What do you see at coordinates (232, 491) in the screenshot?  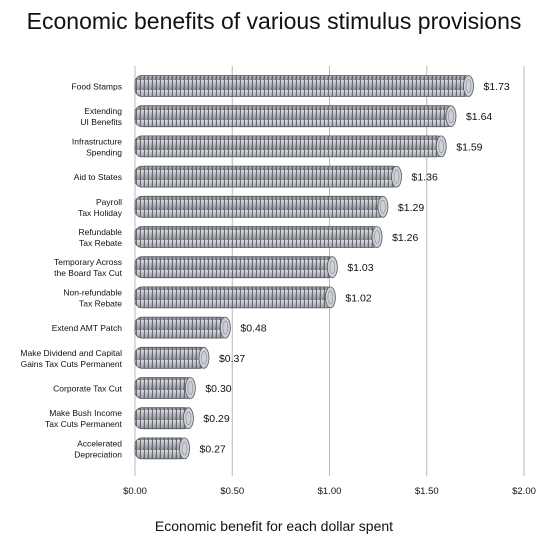 I see `x-tick-label: $0.50` at bounding box center [232, 491].